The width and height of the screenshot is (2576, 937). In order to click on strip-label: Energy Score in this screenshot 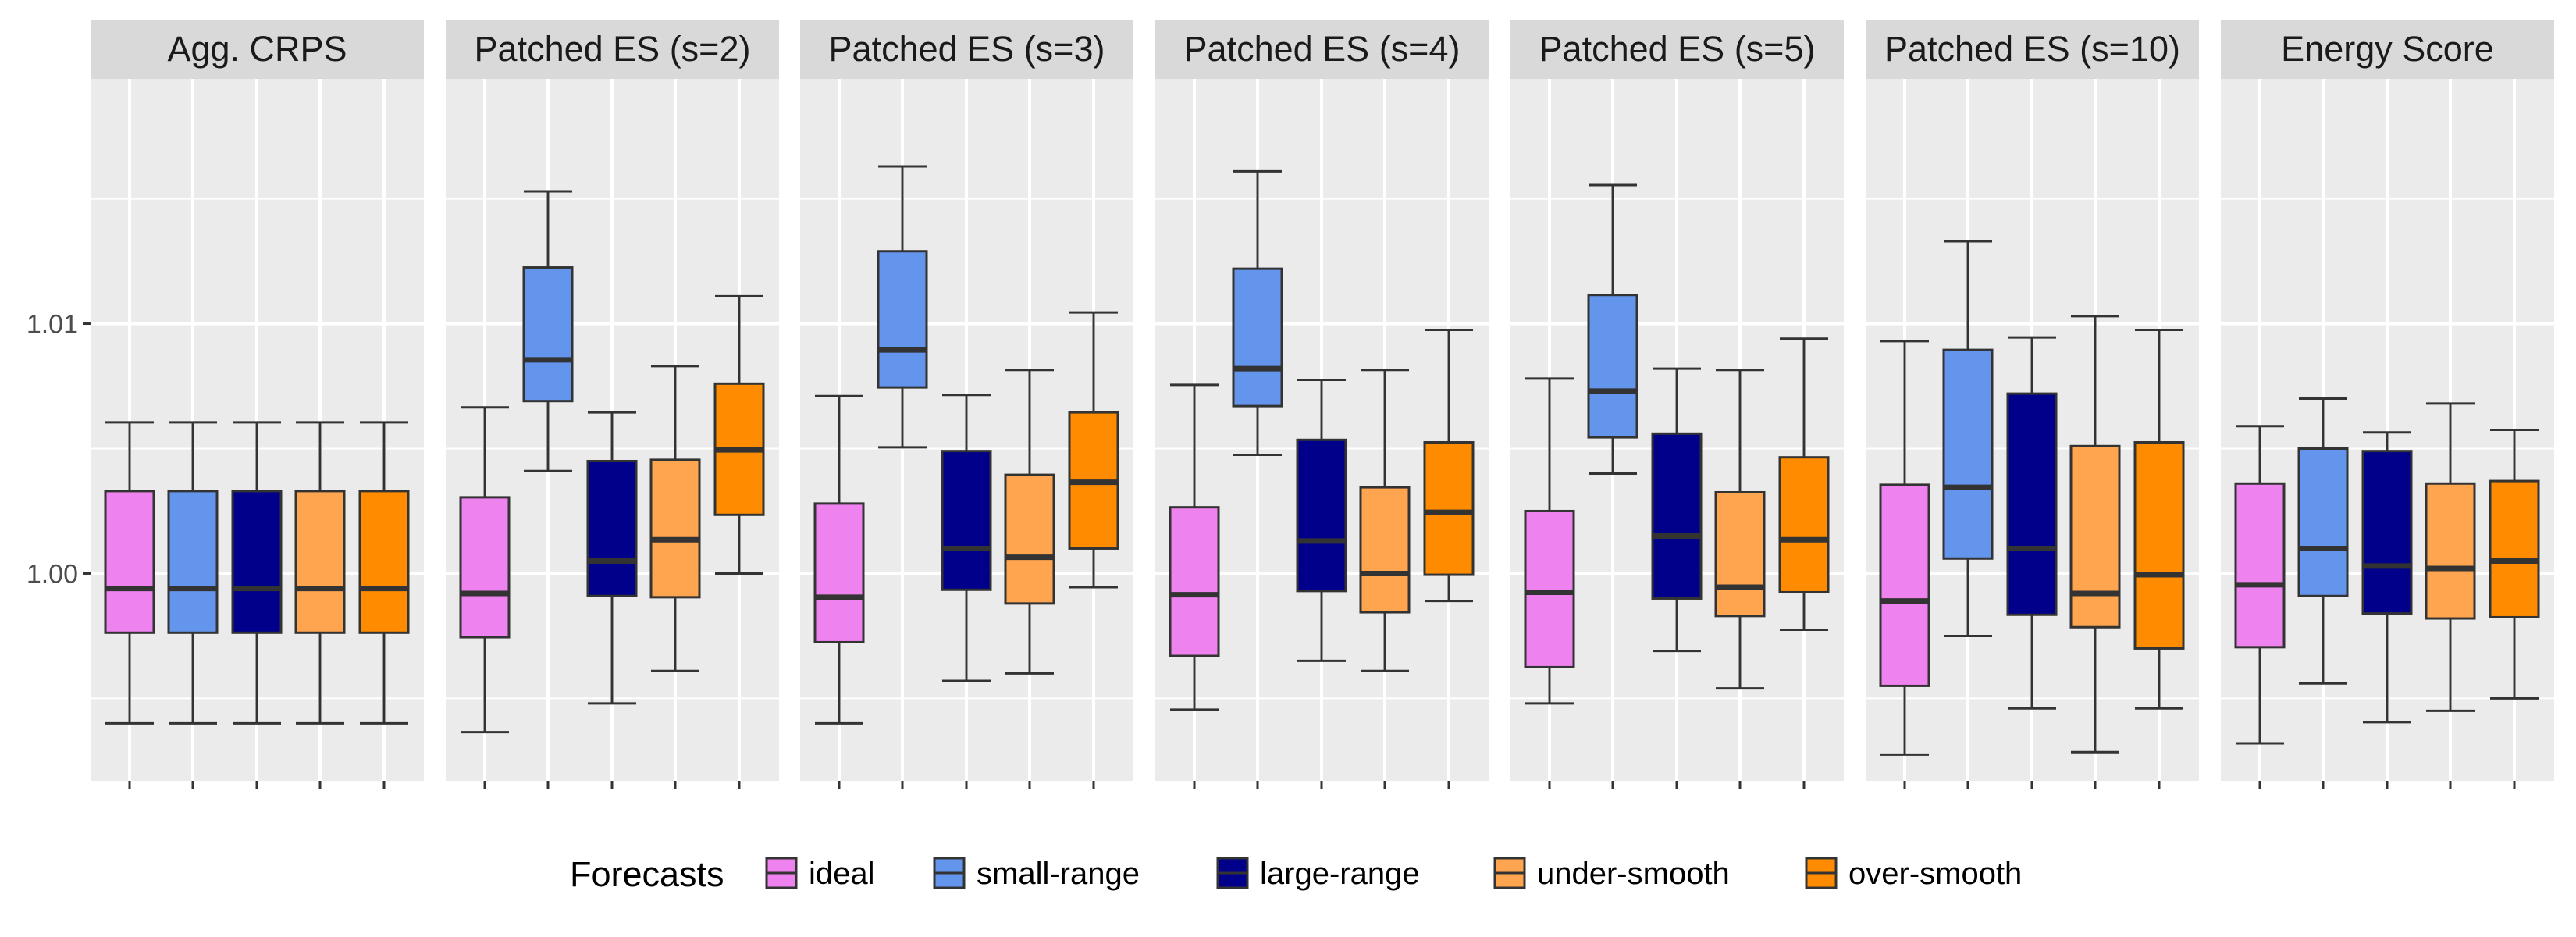, I will do `click(2387, 49)`.